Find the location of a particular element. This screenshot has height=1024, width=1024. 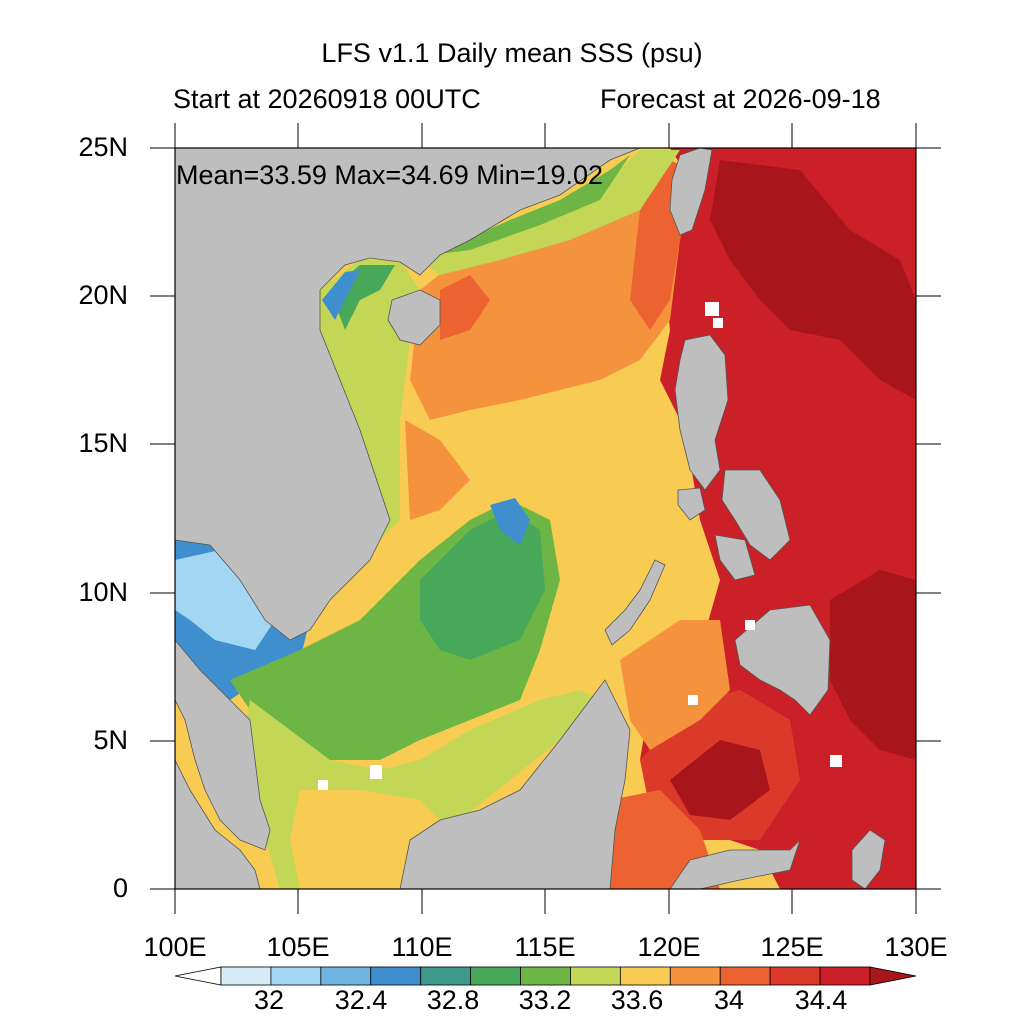

pacific-max-salinity is located at coordinates (813, 280).